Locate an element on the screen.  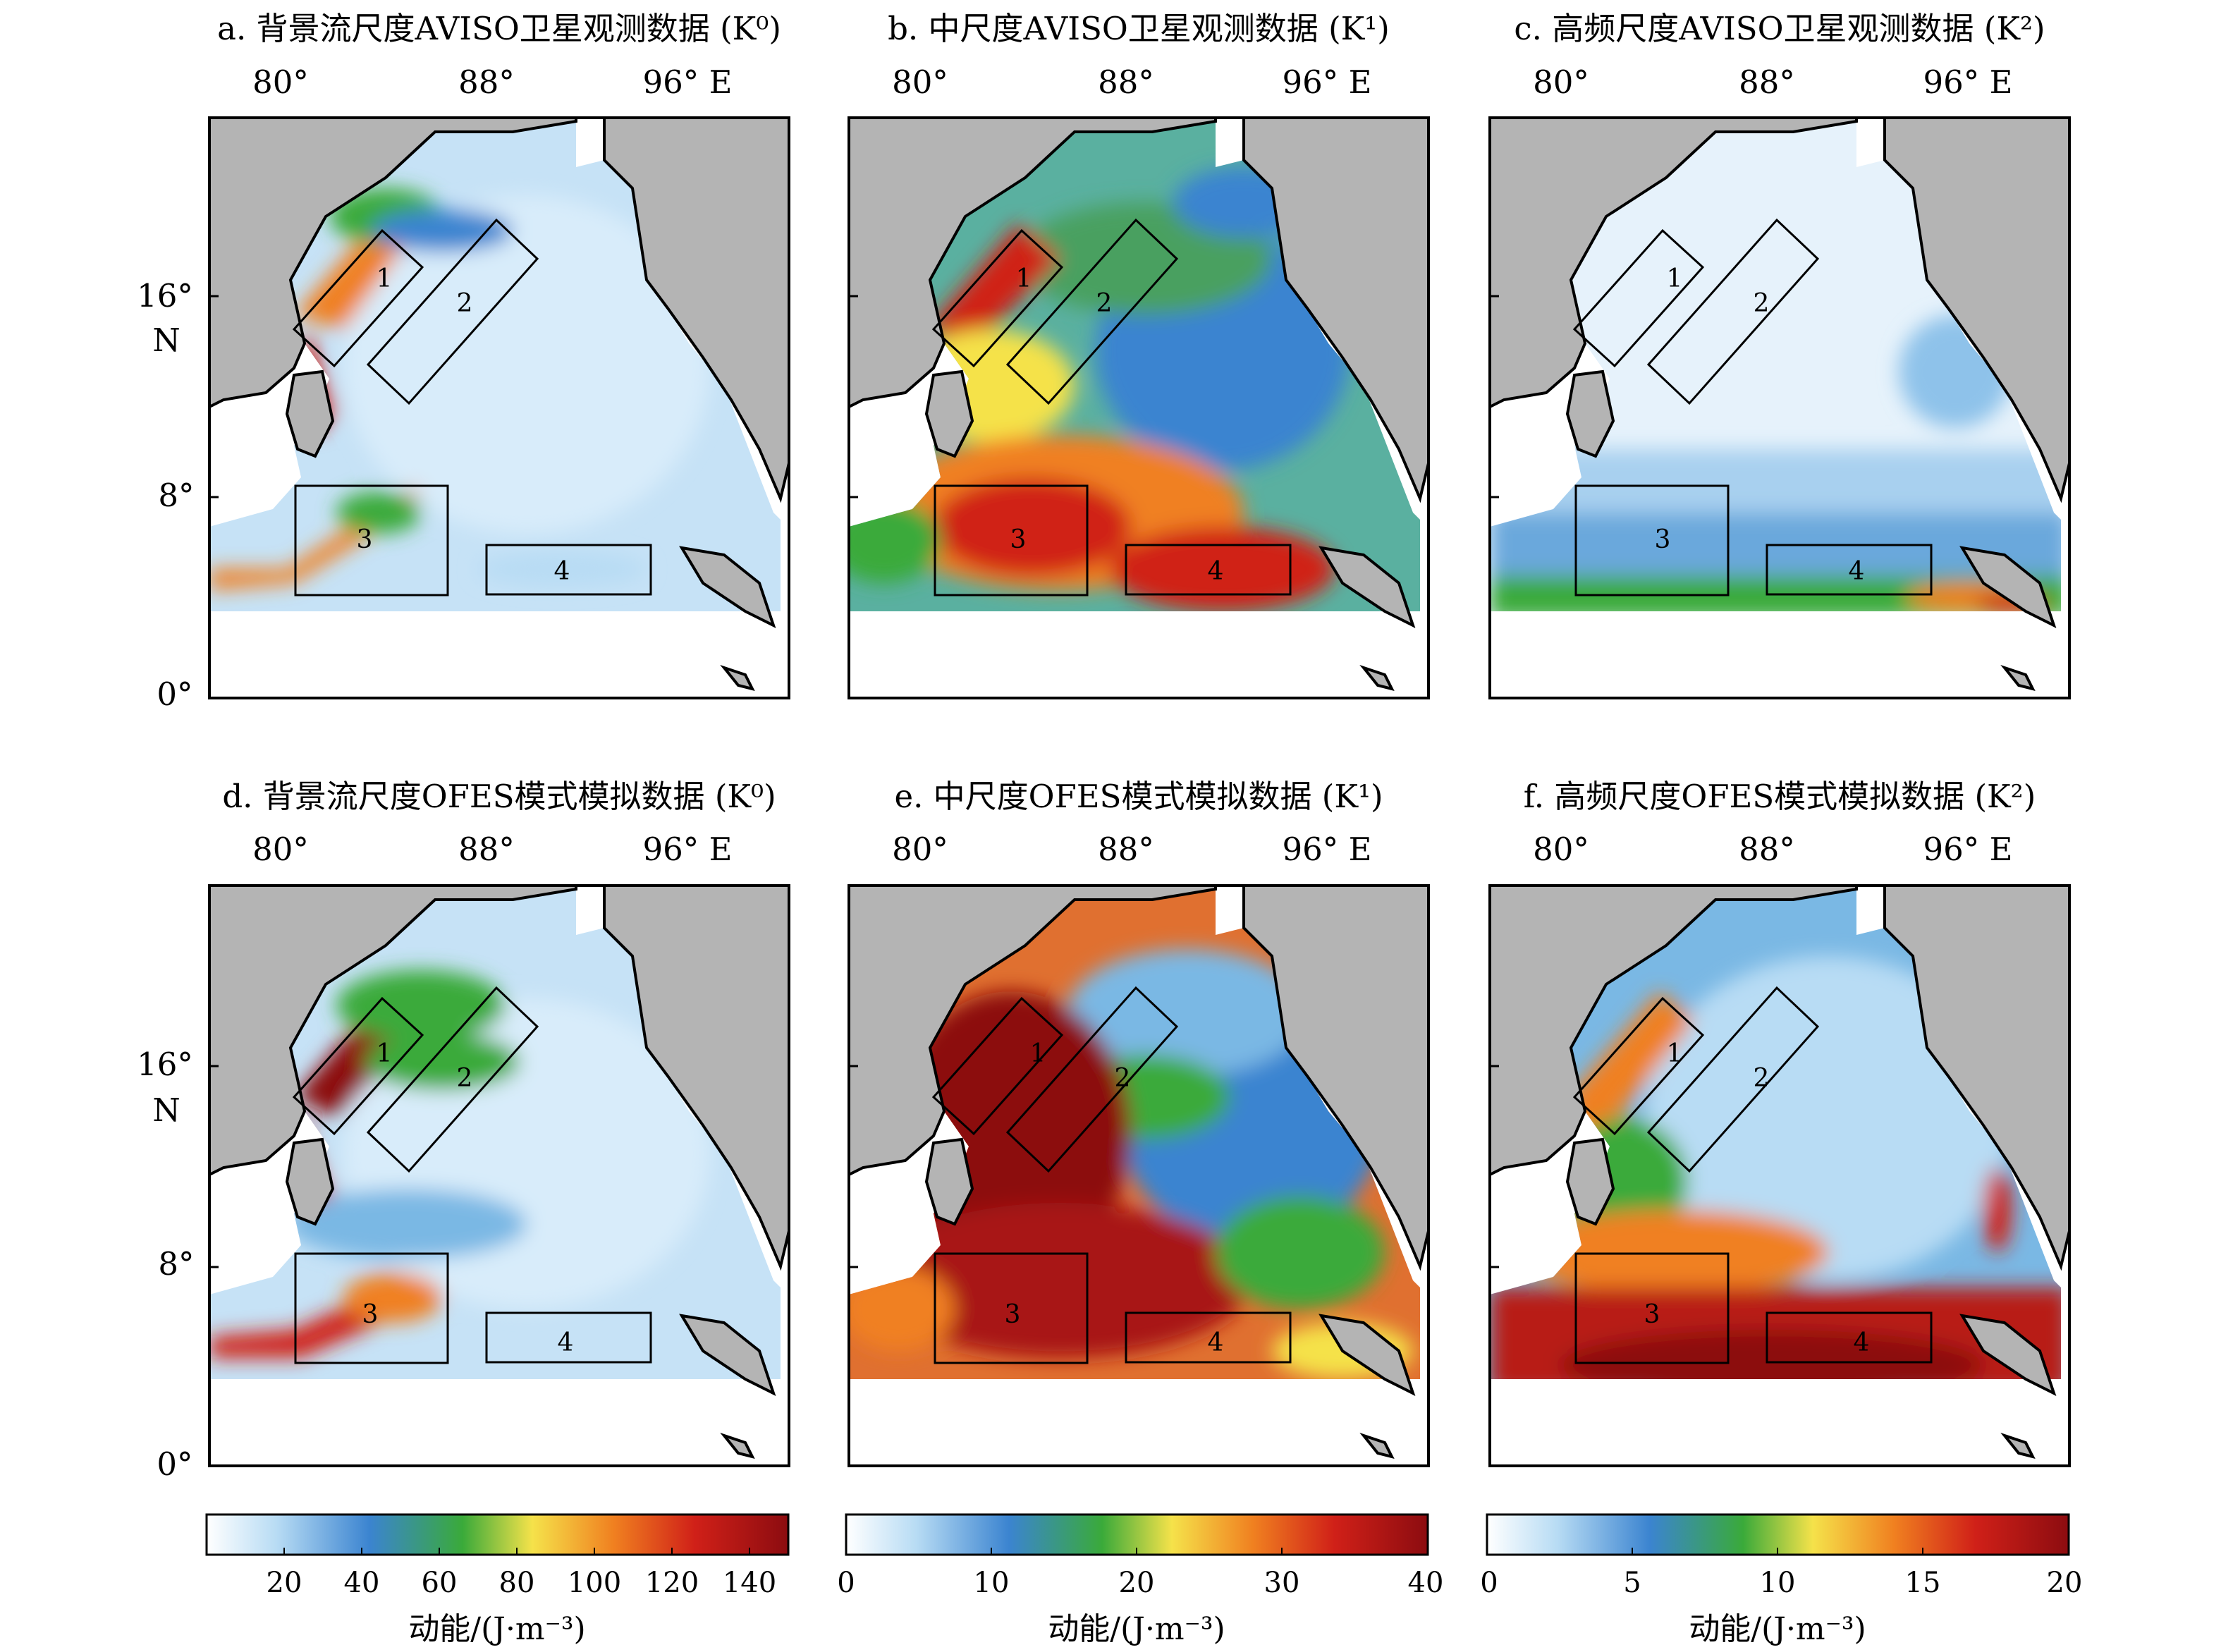
cb2-tick: 0 is located at coordinates (846, 1583).